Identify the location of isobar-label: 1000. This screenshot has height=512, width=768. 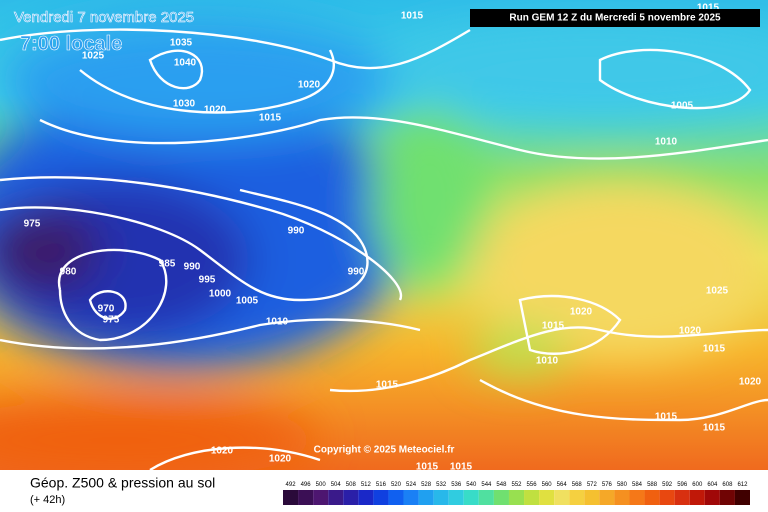
(220, 294).